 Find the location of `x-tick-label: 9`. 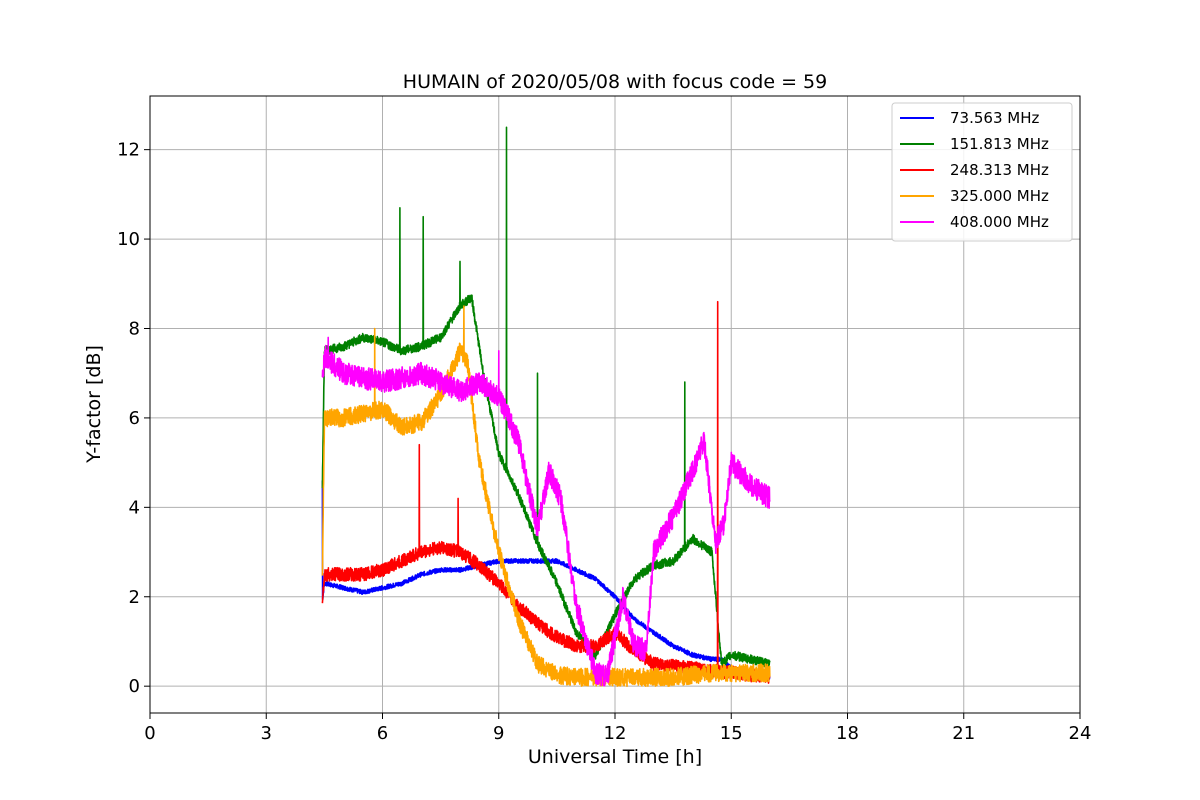

x-tick-label: 9 is located at coordinates (498, 733).